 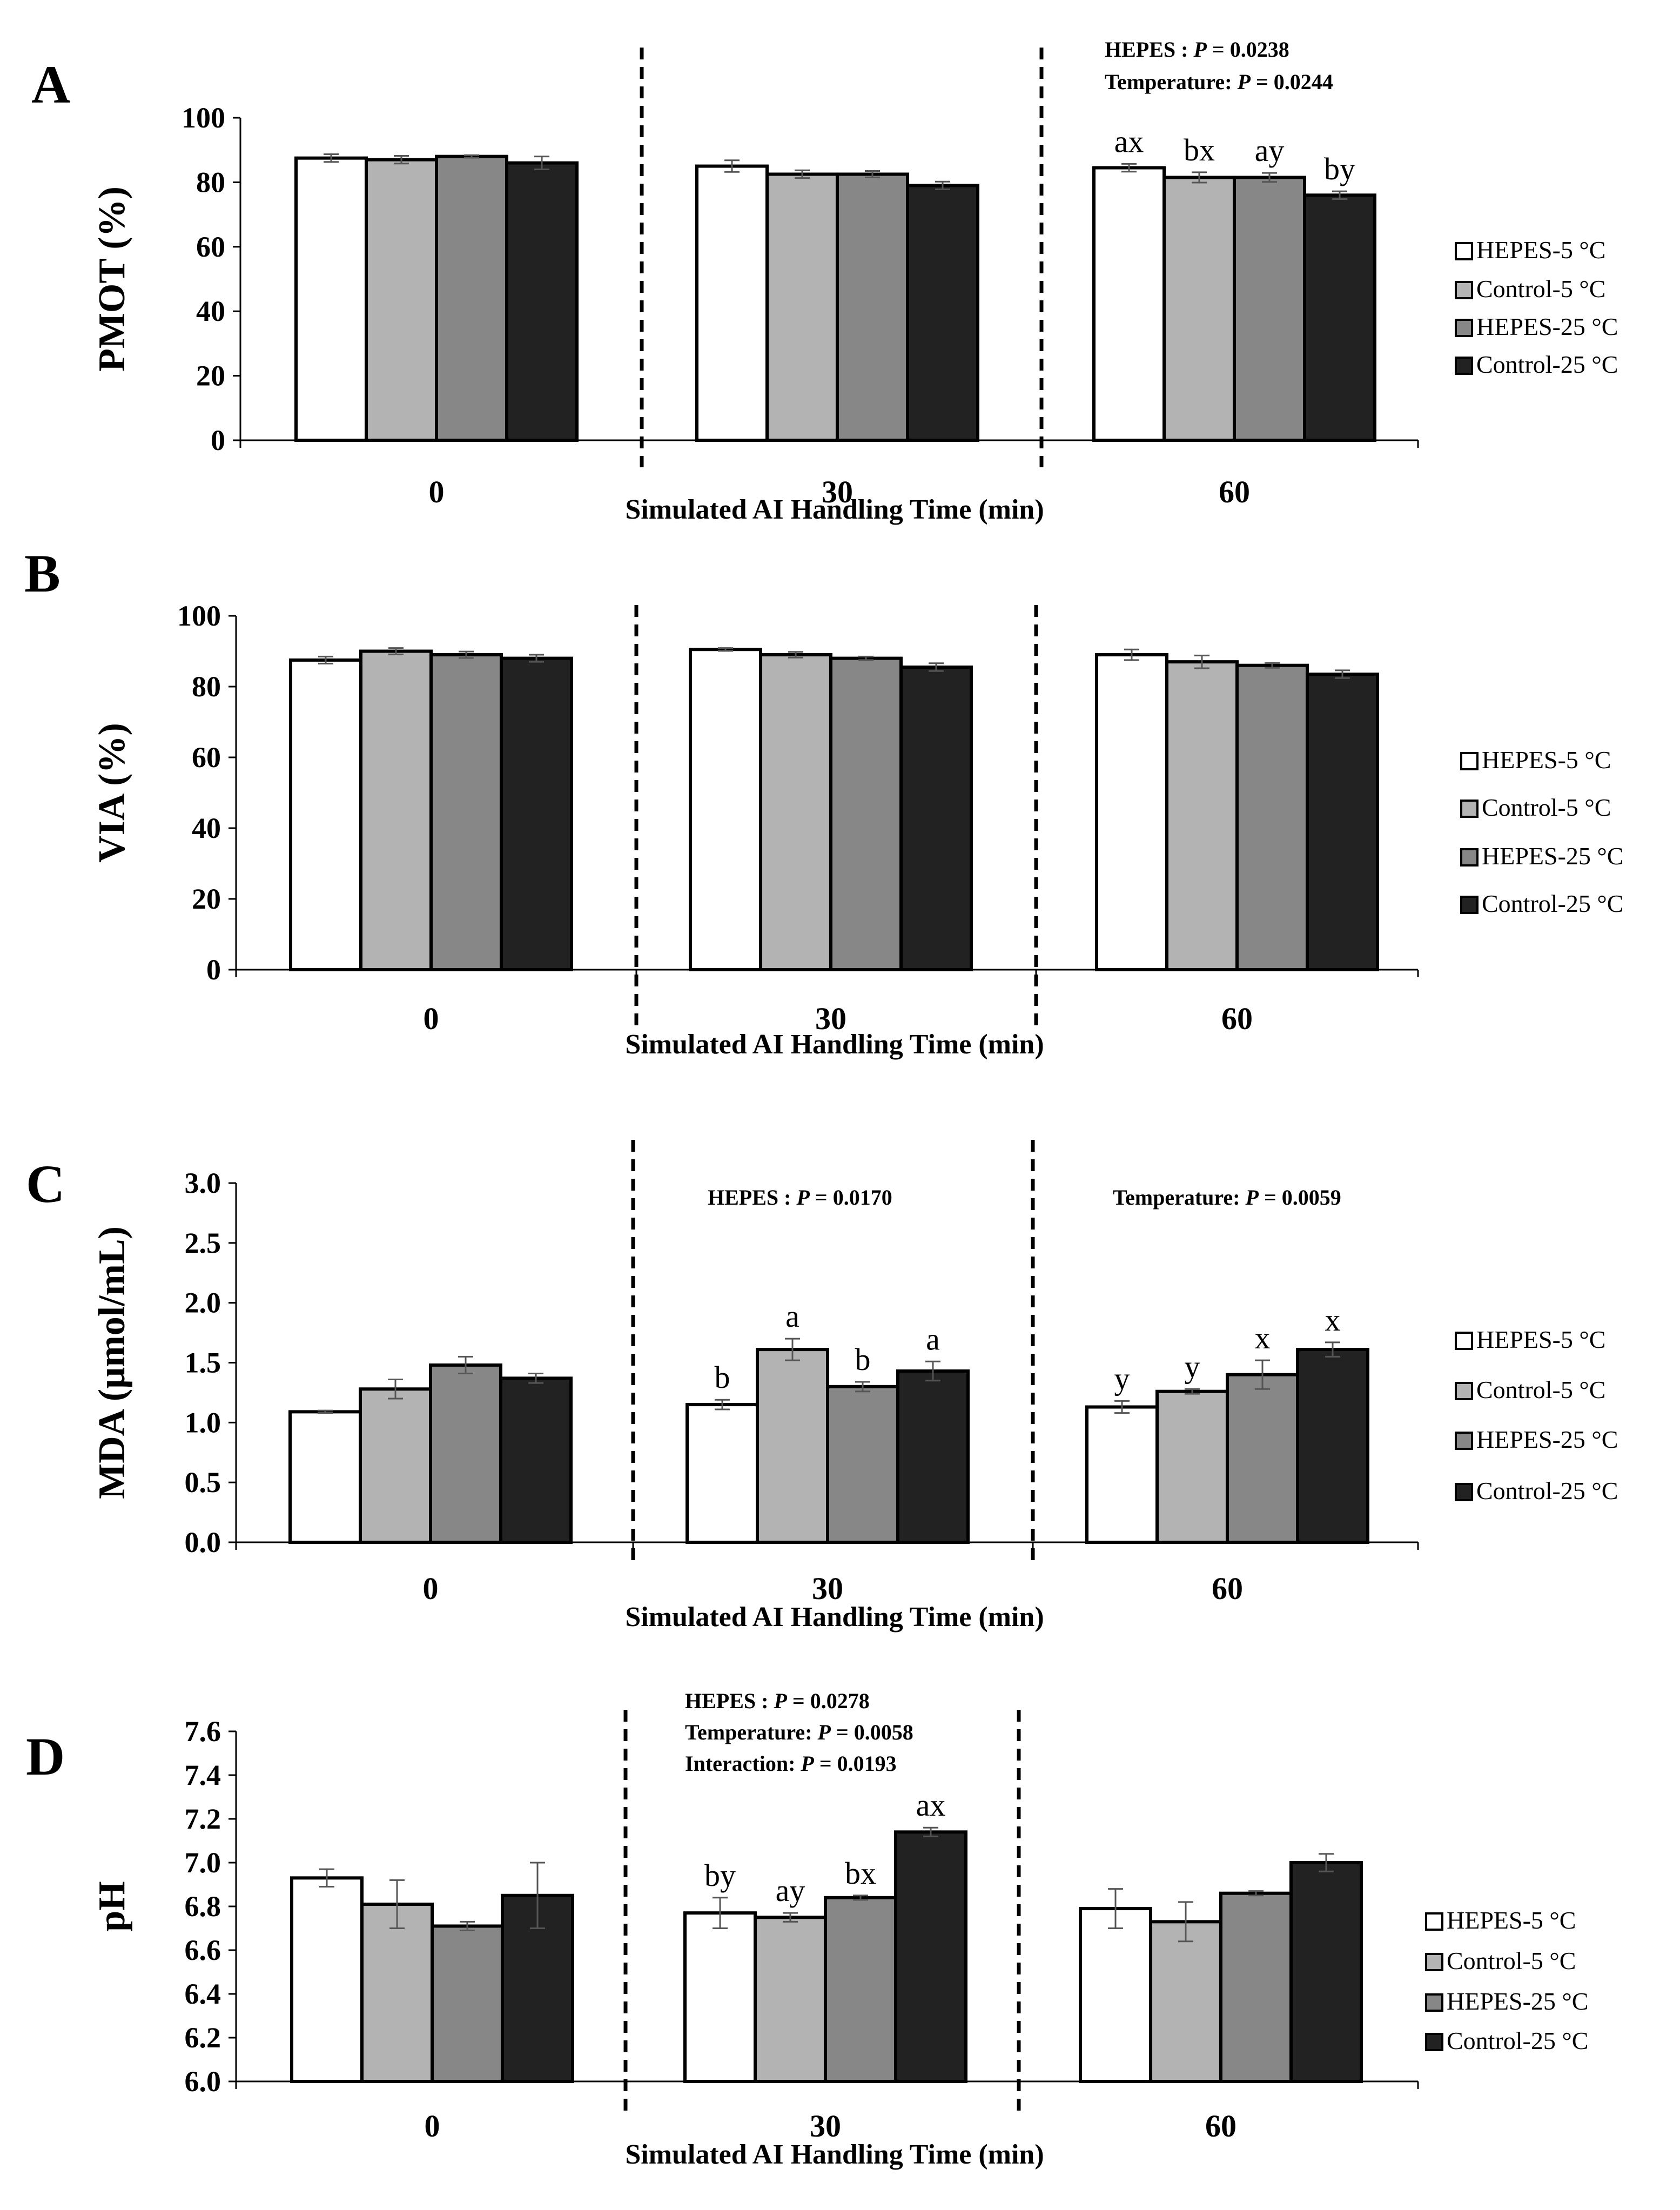 What do you see at coordinates (211, 311) in the screenshot?
I see `y-tick-label: 40` at bounding box center [211, 311].